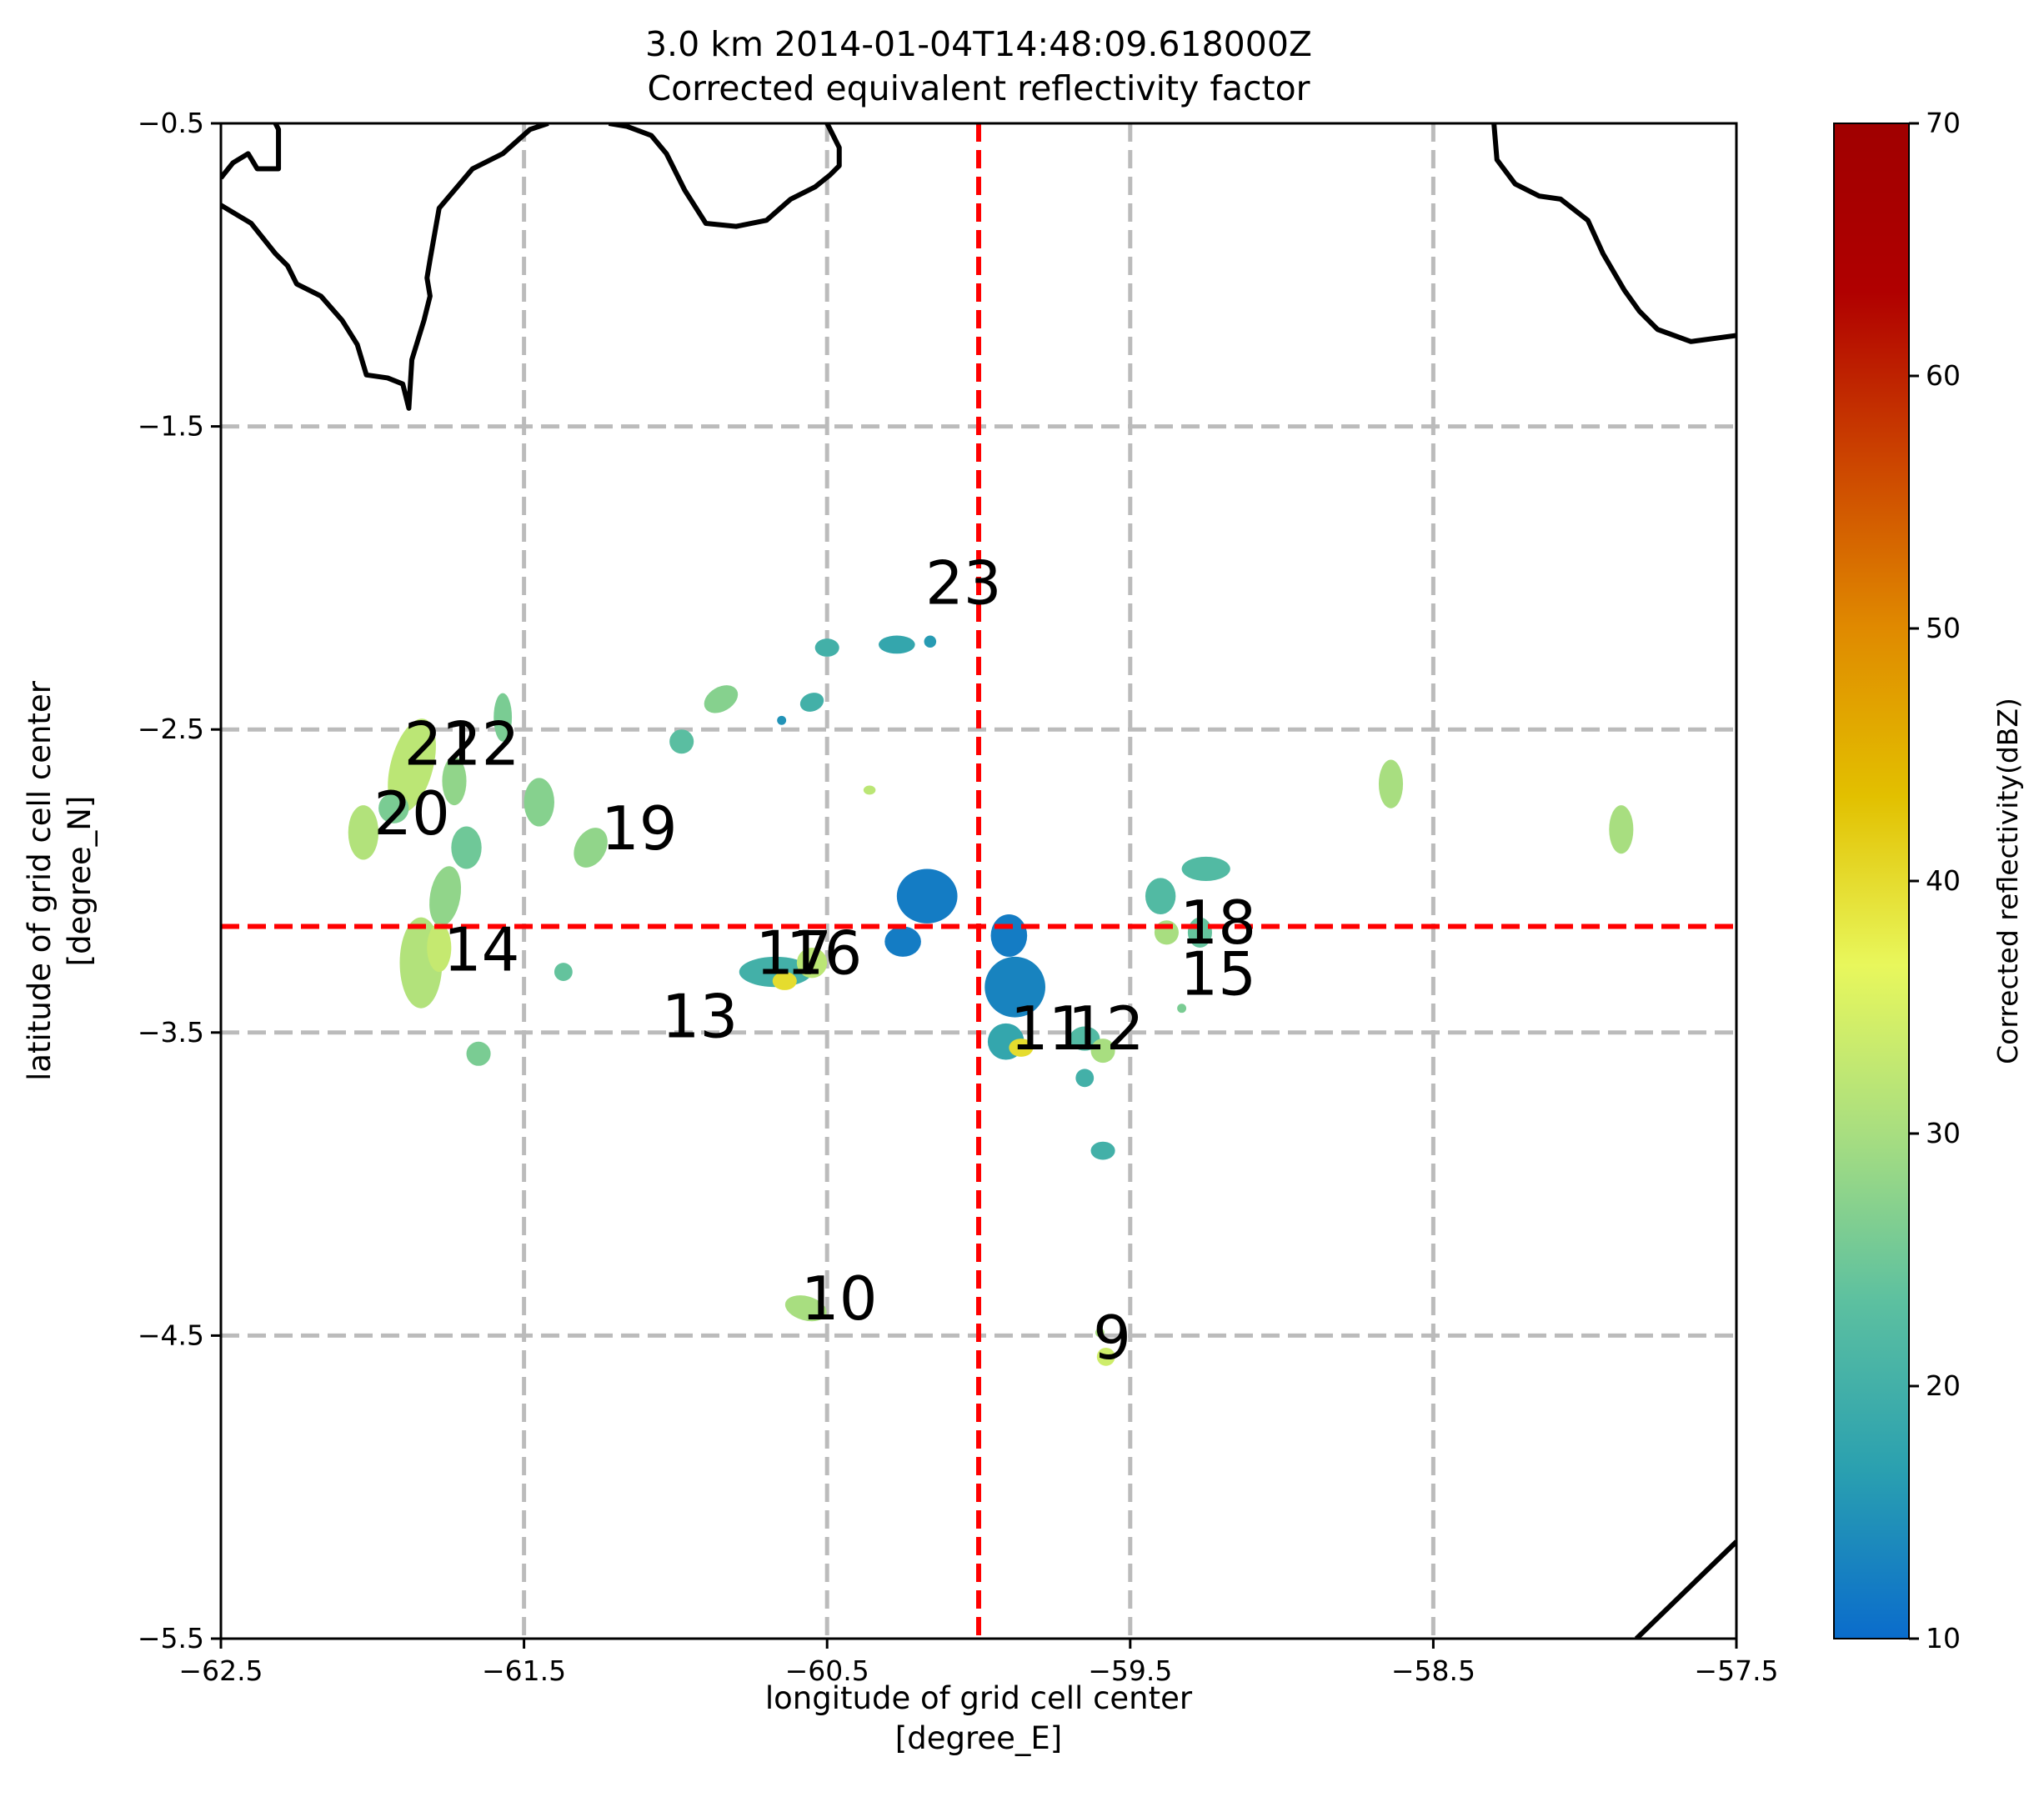 The width and height of the screenshot is (2044, 1807). I want to click on cell-label: 15, so click(1218, 974).